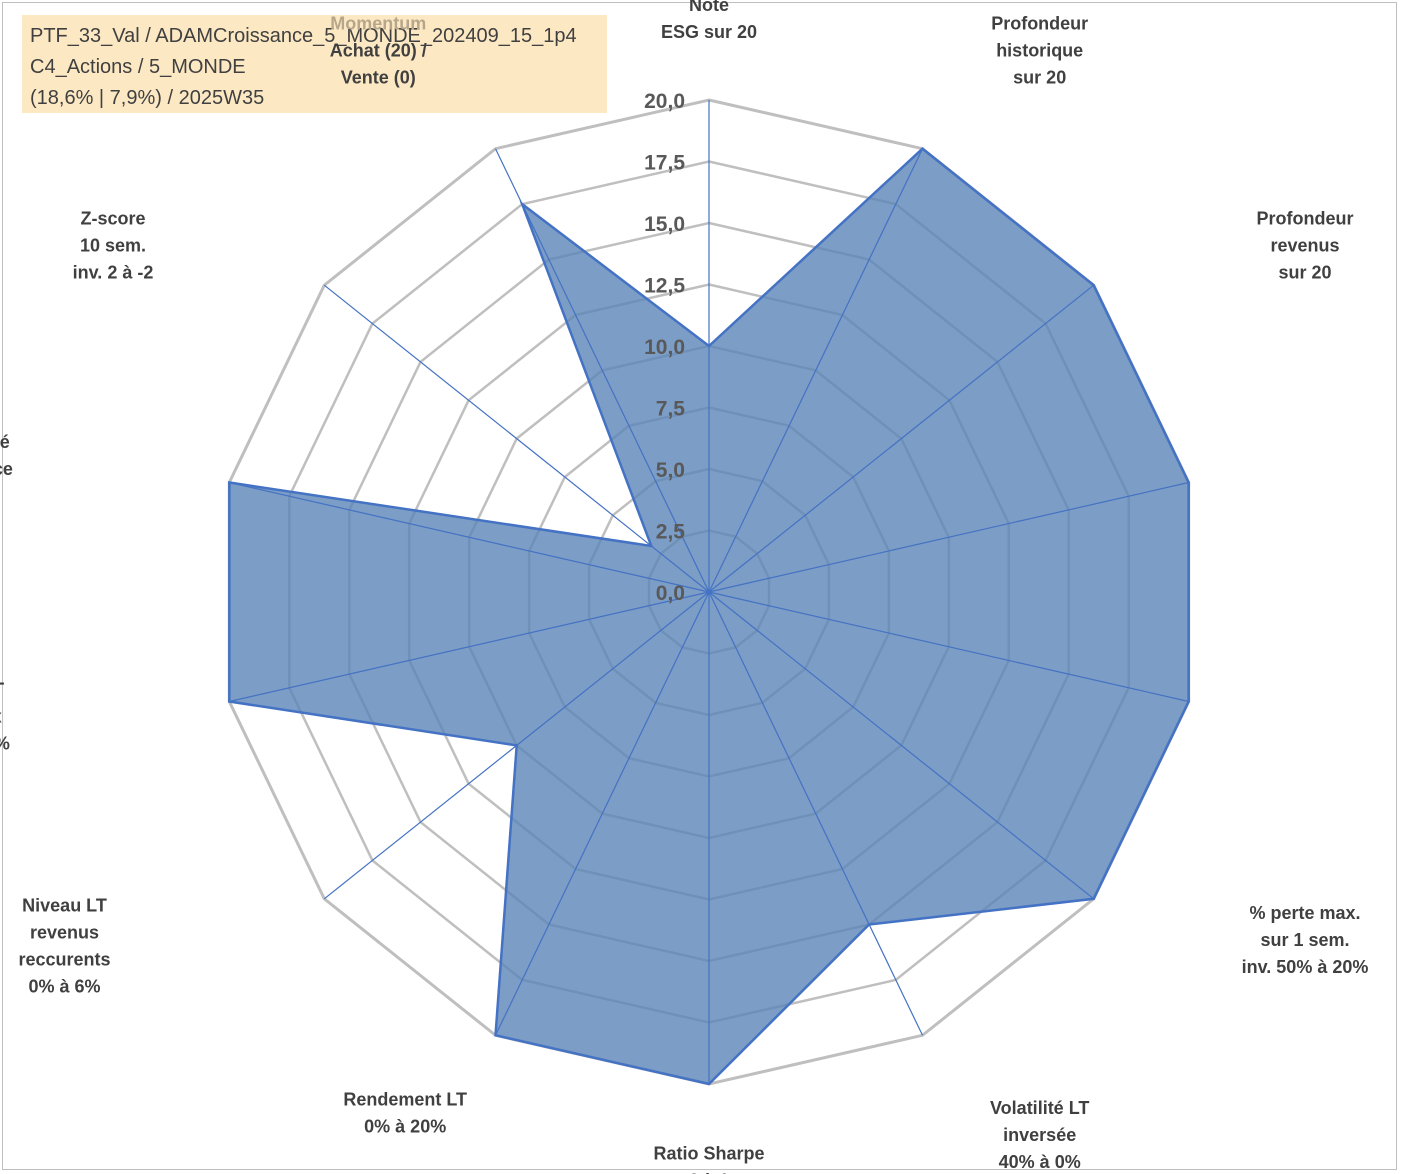  What do you see at coordinates (5, 442) in the screenshot?
I see `axis-label: Régularité` at bounding box center [5, 442].